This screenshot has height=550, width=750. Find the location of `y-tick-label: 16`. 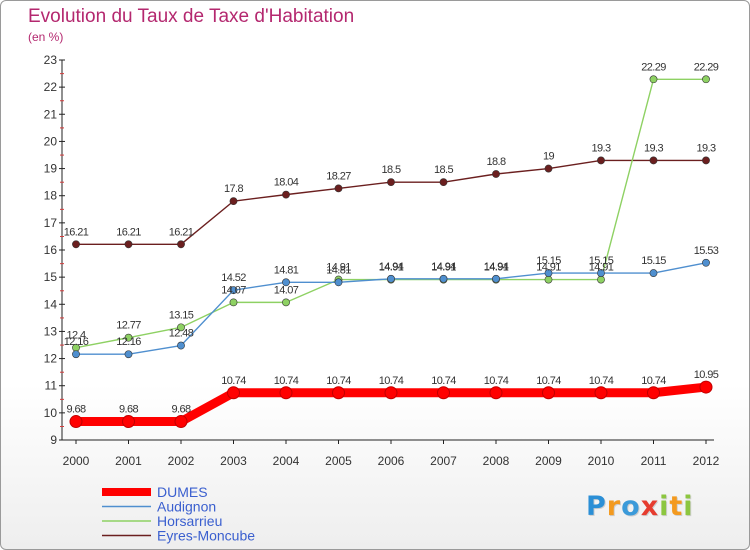

y-tick-label: 16 is located at coordinates (51, 250).